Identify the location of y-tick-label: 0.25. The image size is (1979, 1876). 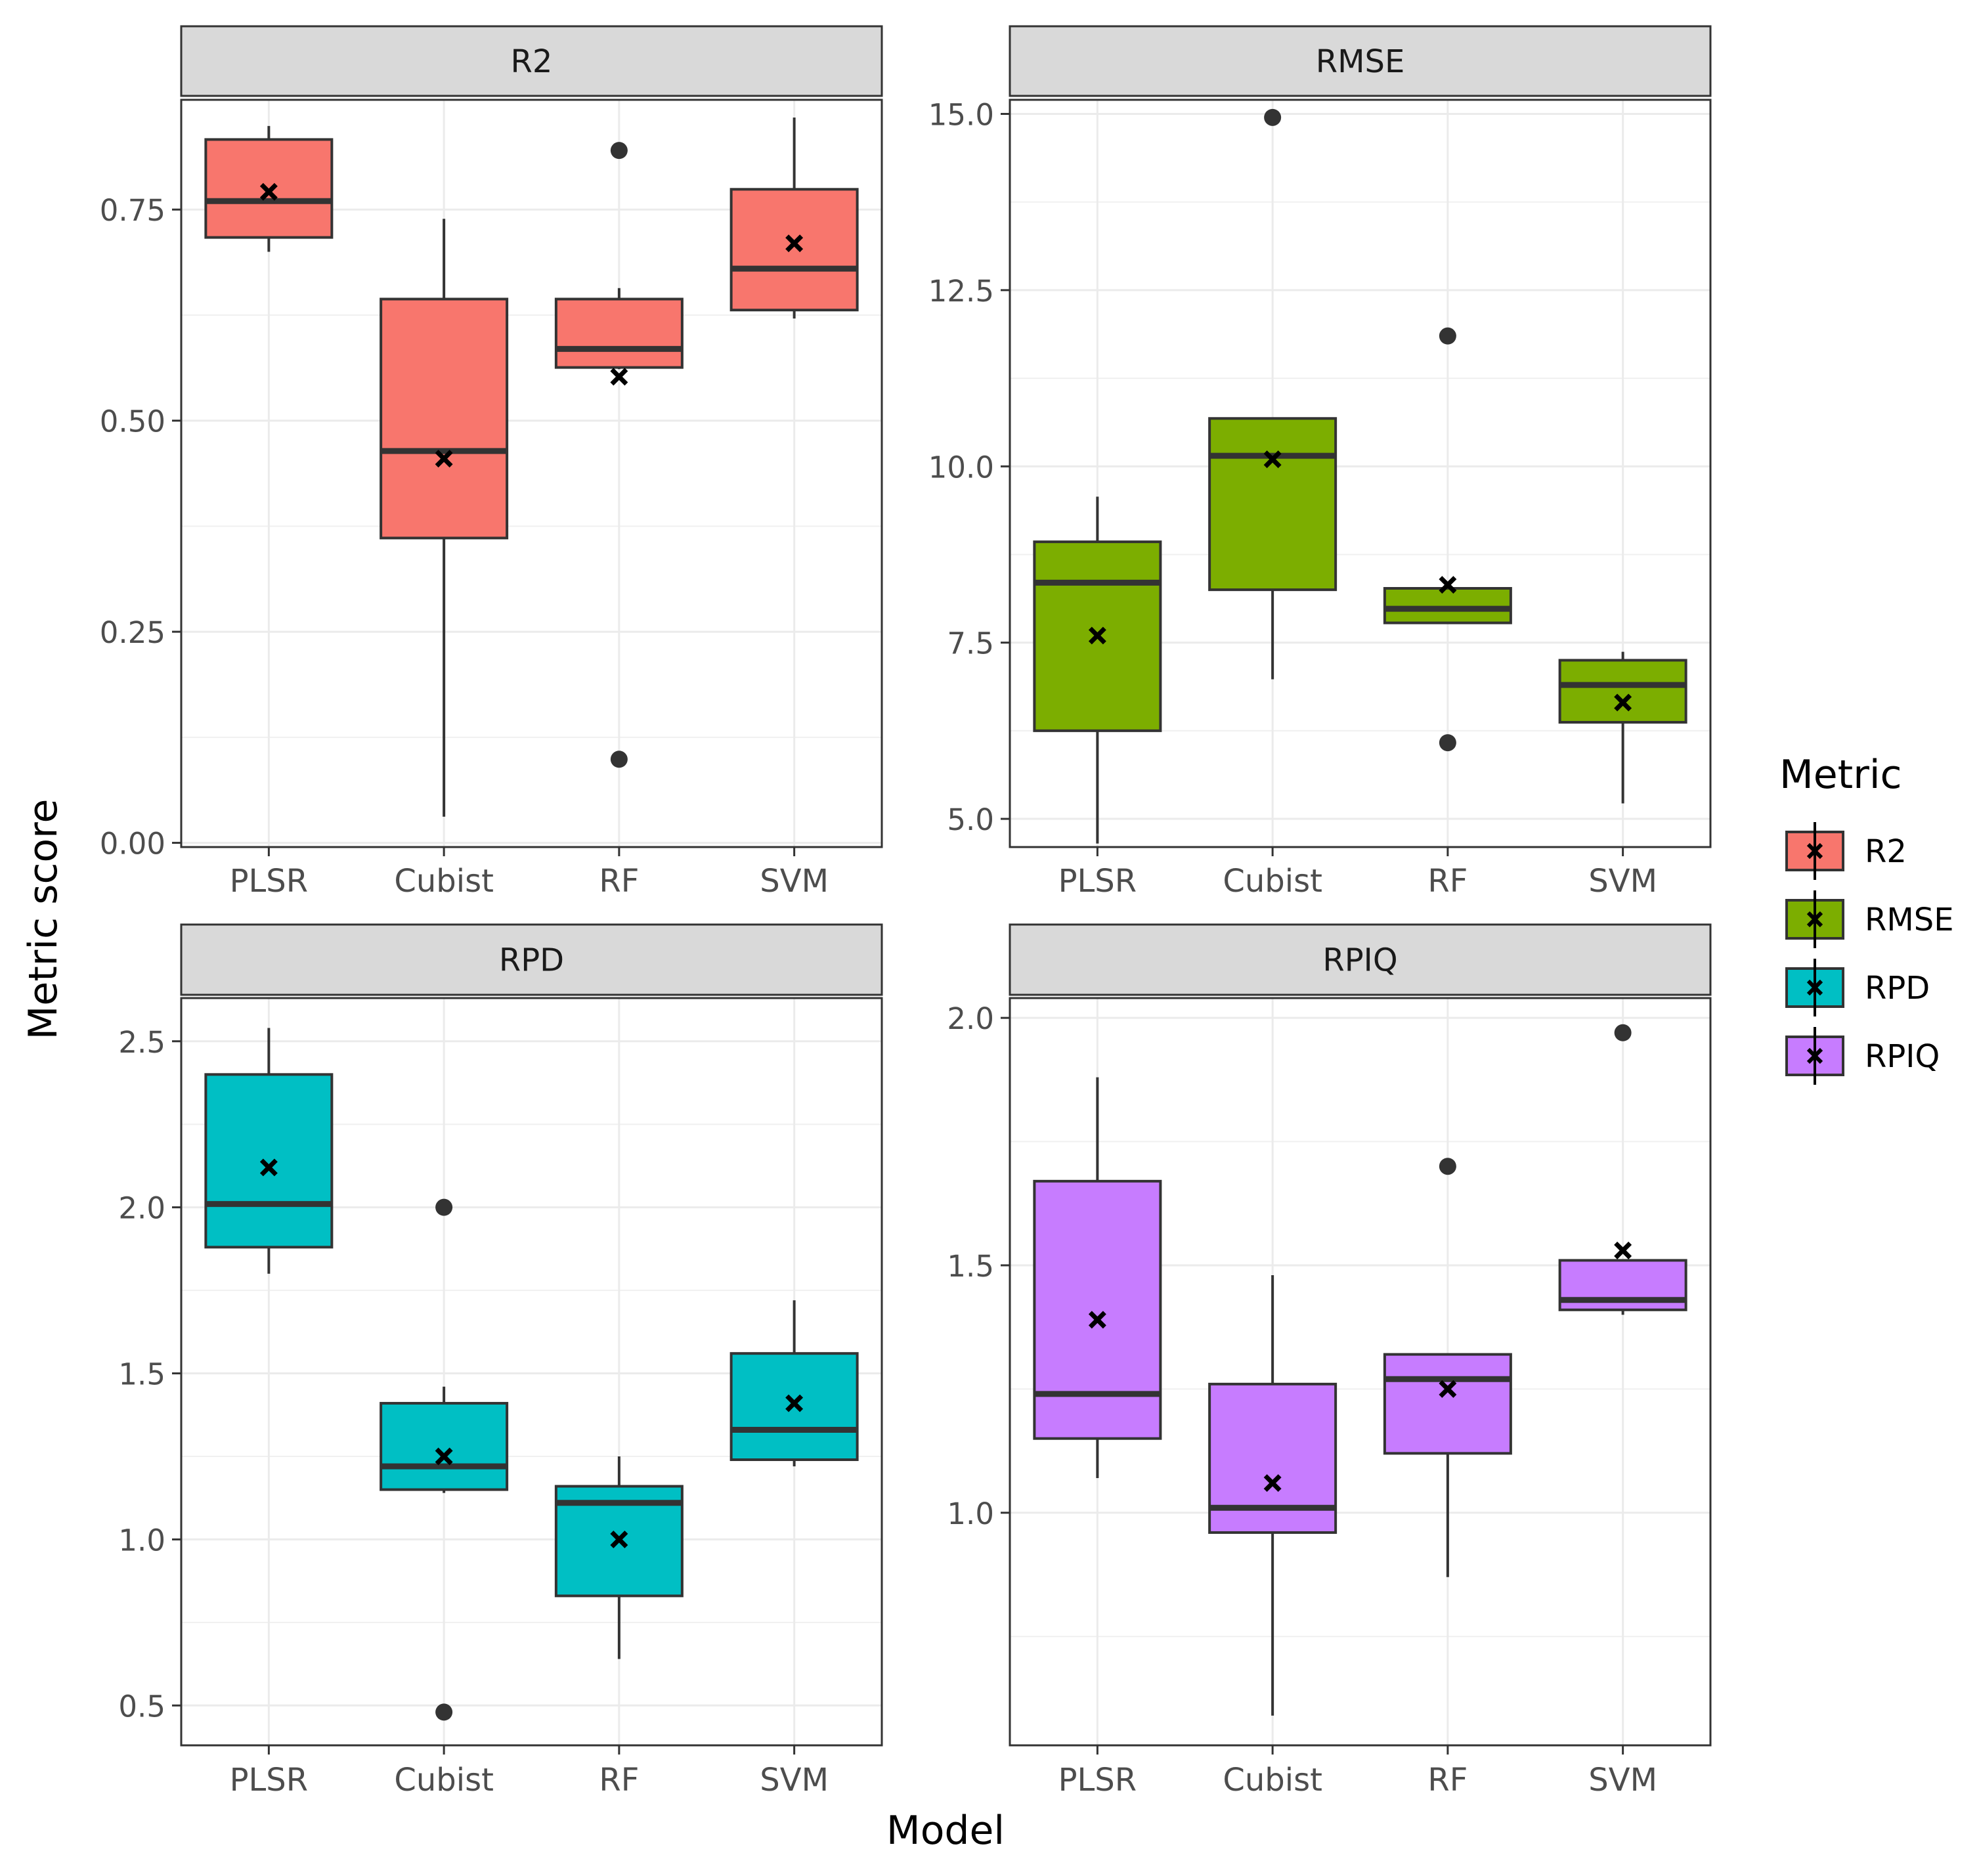
(132, 632).